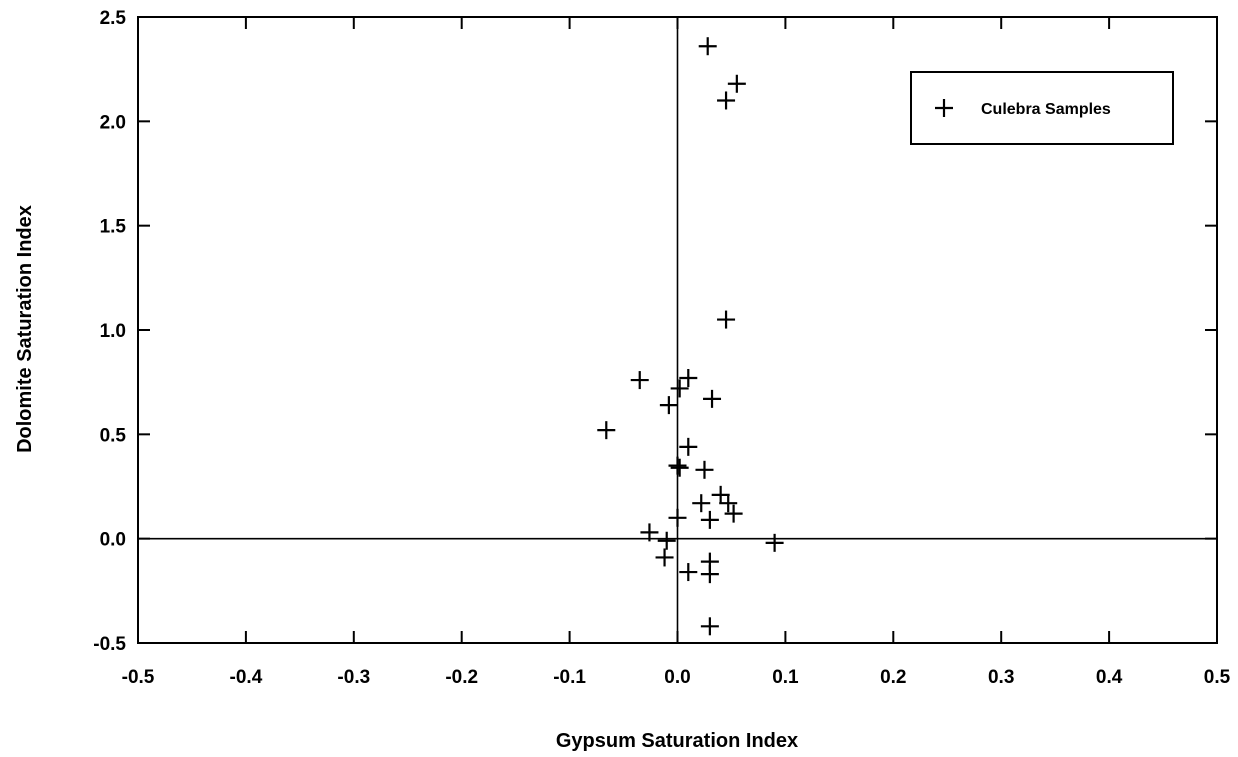 The image size is (1238, 757). Describe the element at coordinates (677, 741) in the screenshot. I see `x-axis-title: Gypsum Saturation Index` at that location.